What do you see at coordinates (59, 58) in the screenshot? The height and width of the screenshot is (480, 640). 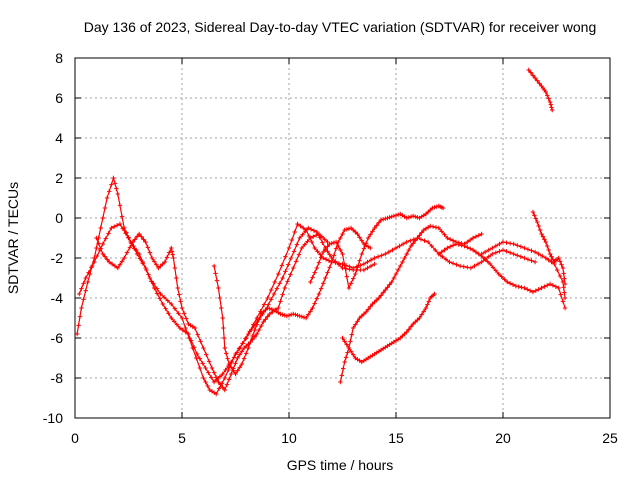 I see `y-tick-label: 8` at bounding box center [59, 58].